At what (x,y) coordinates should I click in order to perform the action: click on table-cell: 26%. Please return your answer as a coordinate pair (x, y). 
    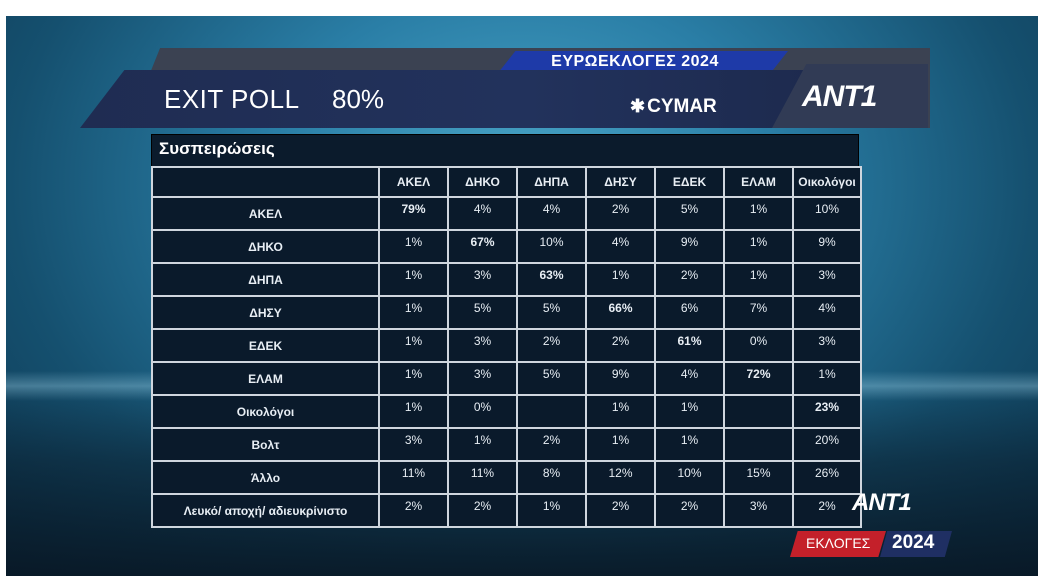
    Looking at the image, I should click on (827, 477).